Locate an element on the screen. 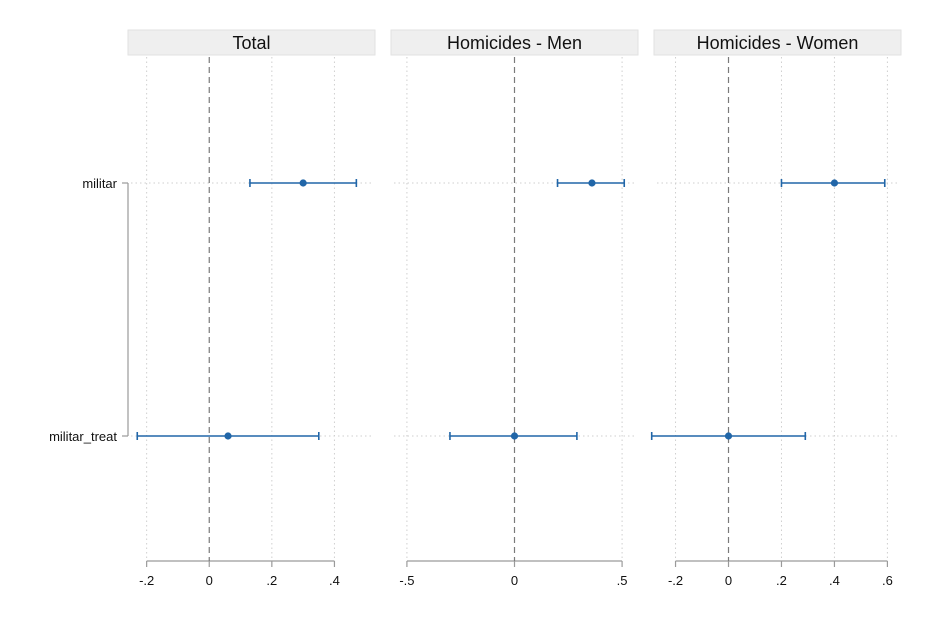 Image resolution: width=931 pixels, height=626 pixels. point-estimate-1-militar_treat is located at coordinates (228, 436).